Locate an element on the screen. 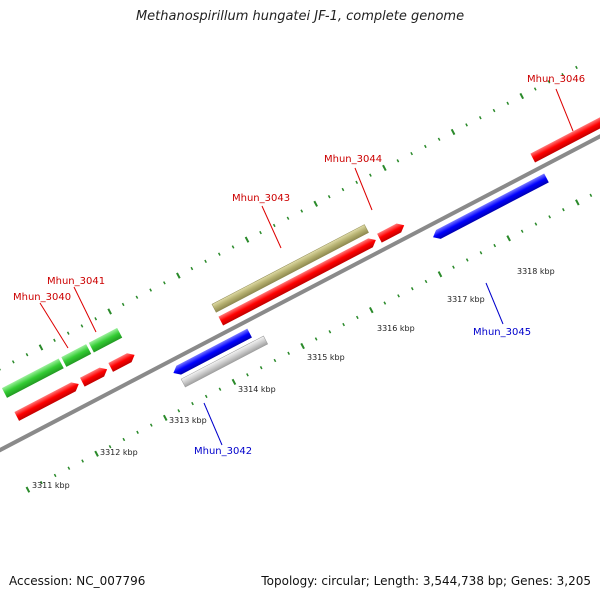 This screenshot has height=600, width=600. gene-label-mhun-3041: Mhun_3041 is located at coordinates (76, 281).